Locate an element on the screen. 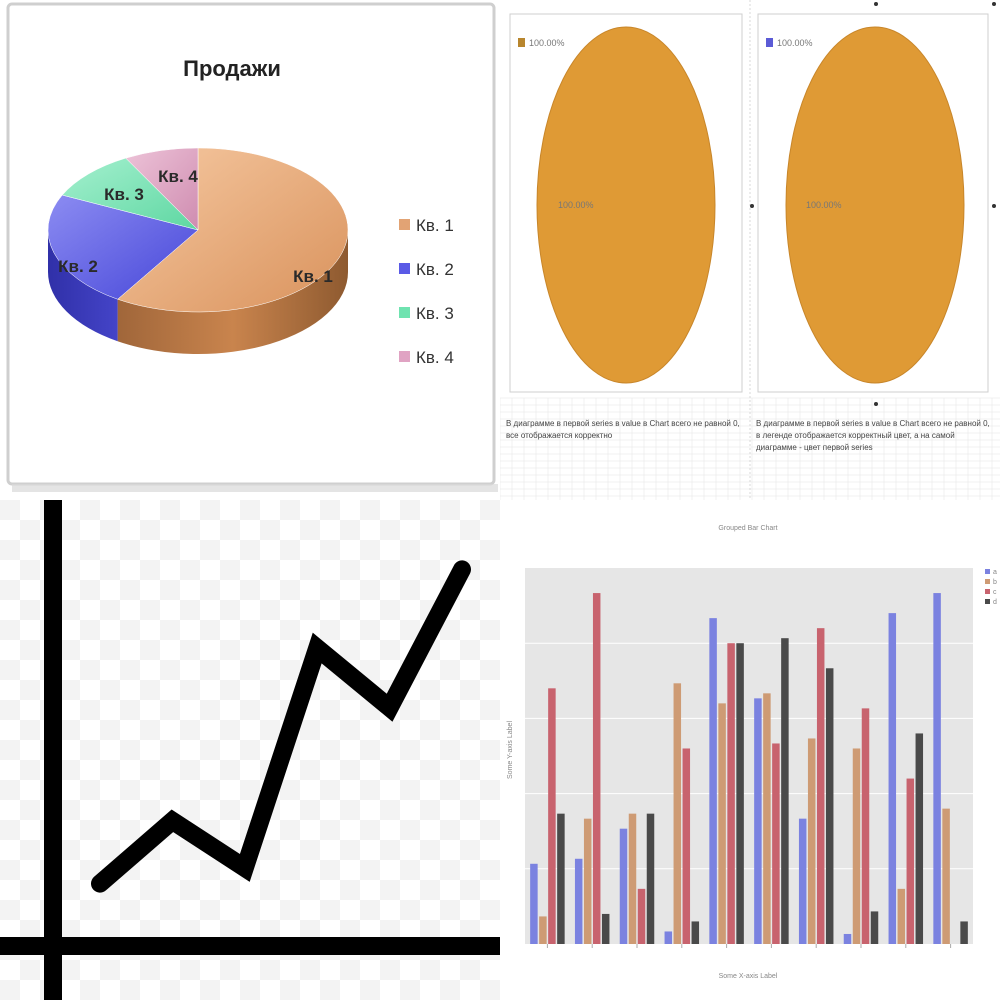 This screenshot has height=1000, width=1000. legend-swatch-kv1 is located at coordinates (404, 224).